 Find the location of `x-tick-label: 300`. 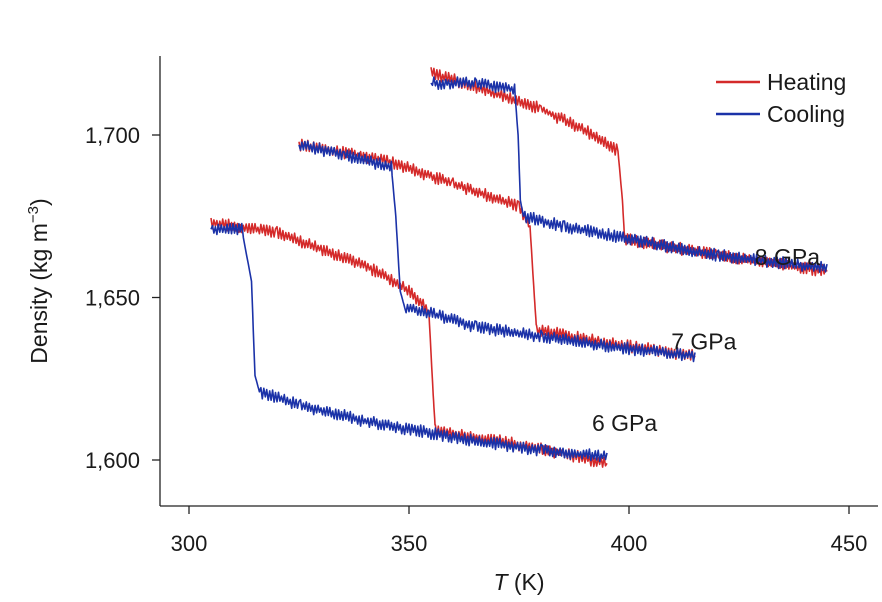

x-tick-label: 300 is located at coordinates (189, 543).